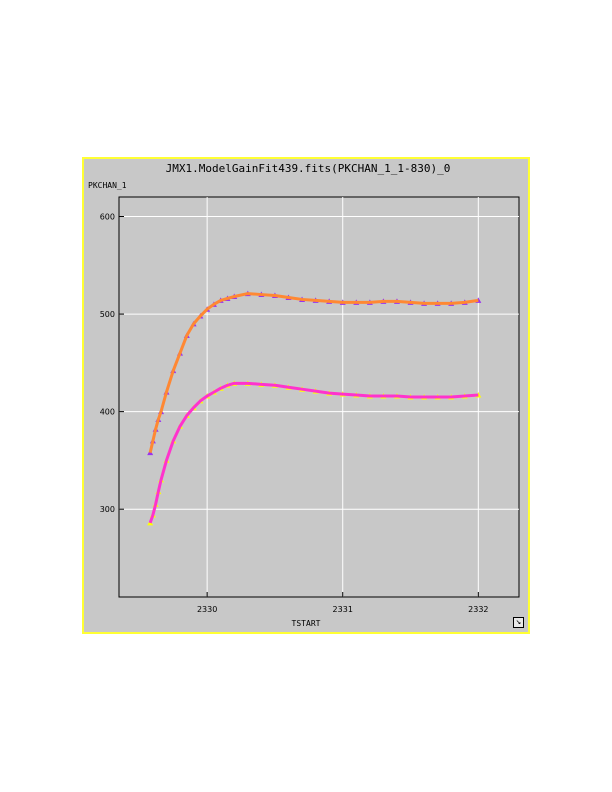 The width and height of the screenshot is (612, 792). Describe the element at coordinates (107, 217) in the screenshot. I see `y-tick-label: 600` at that location.